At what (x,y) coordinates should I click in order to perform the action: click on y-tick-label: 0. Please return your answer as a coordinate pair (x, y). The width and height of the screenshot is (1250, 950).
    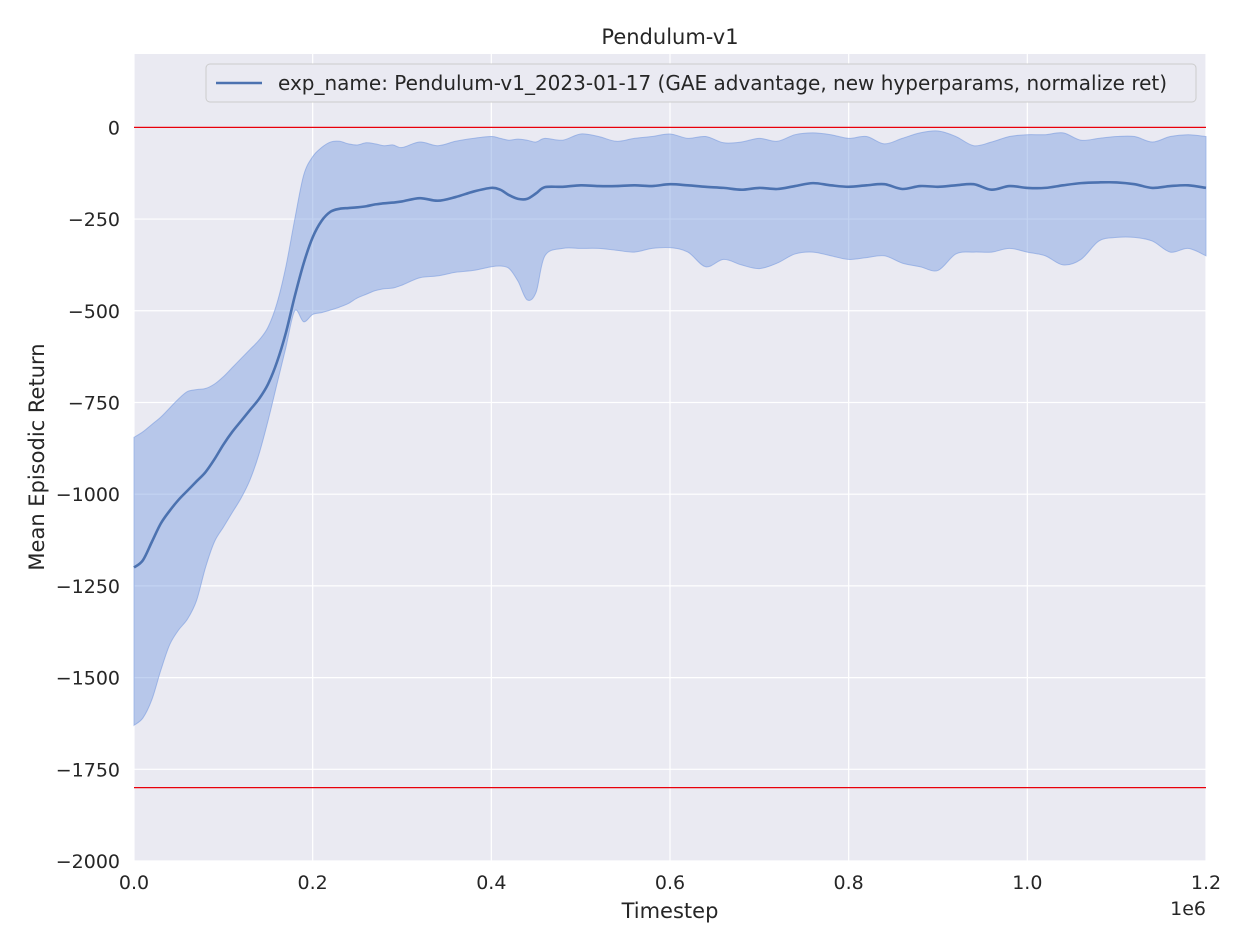
    Looking at the image, I should click on (114, 128).